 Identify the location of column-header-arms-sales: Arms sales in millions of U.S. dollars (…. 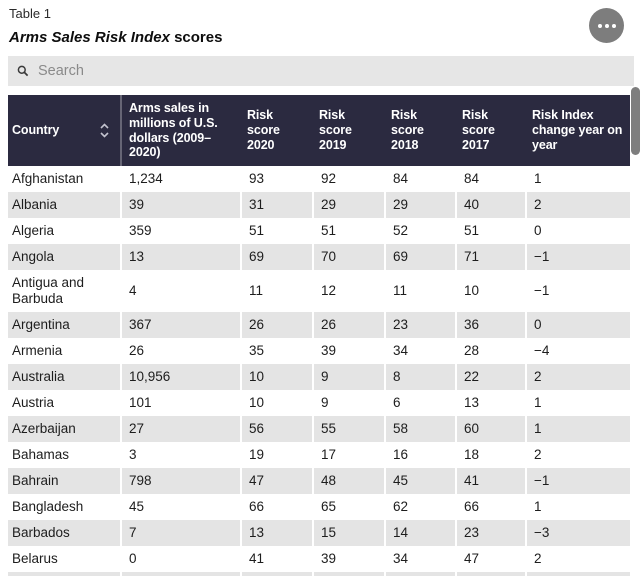
(180, 130).